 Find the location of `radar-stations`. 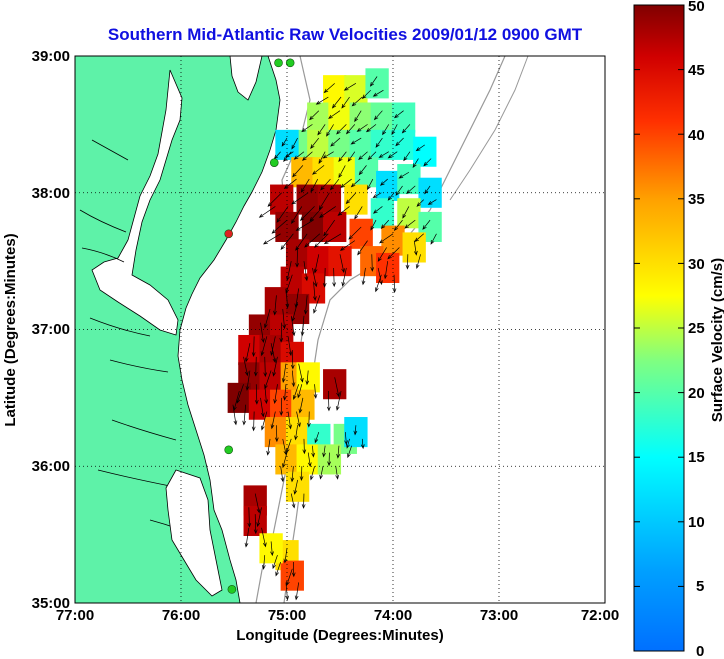

radar-stations is located at coordinates (259, 326).